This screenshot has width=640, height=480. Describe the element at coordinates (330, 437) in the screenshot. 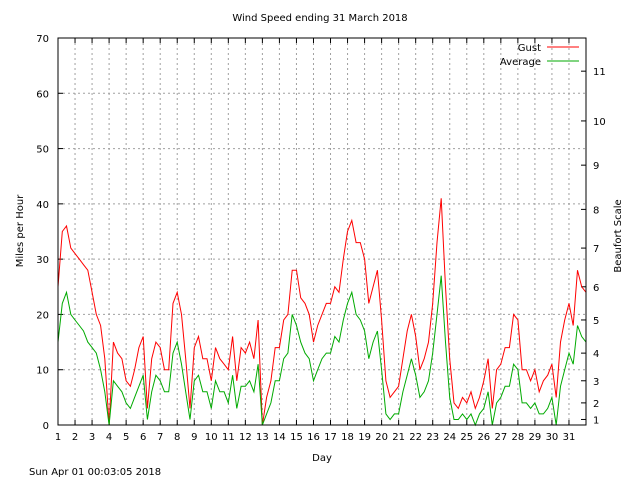

I see `x-tick-label: 17` at that location.